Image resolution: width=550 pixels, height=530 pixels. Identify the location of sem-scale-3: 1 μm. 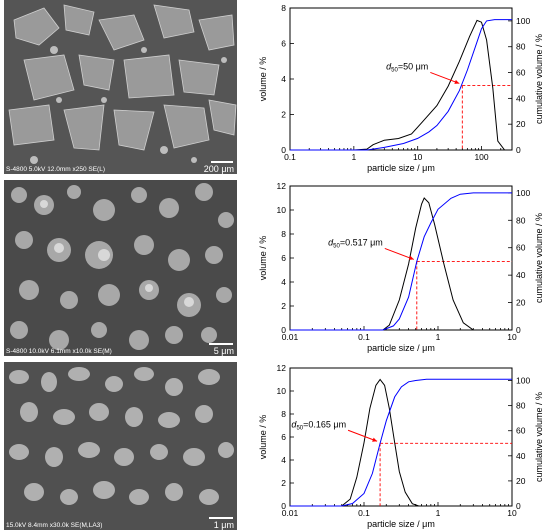
(223, 525).